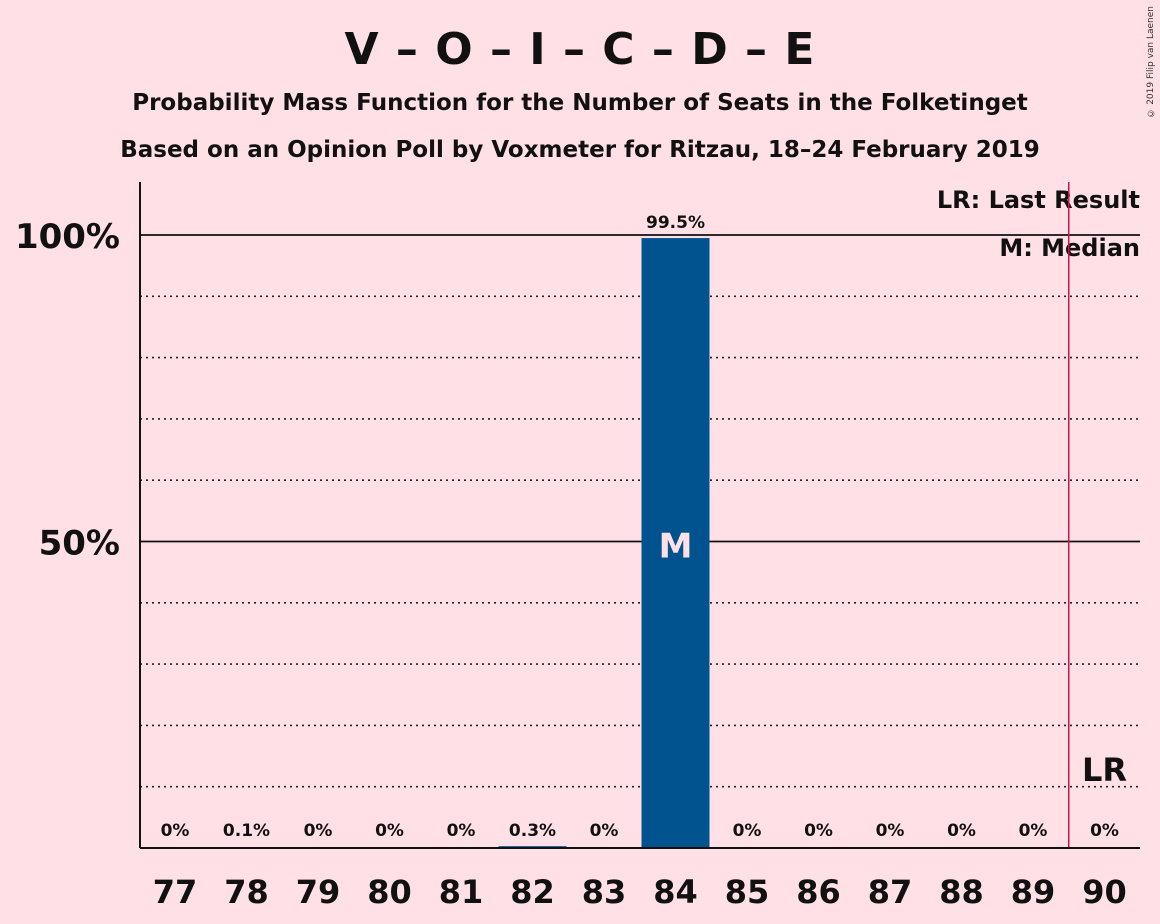  Describe the element at coordinates (675, 892) in the screenshot. I see `x-tick-label: 84` at that location.